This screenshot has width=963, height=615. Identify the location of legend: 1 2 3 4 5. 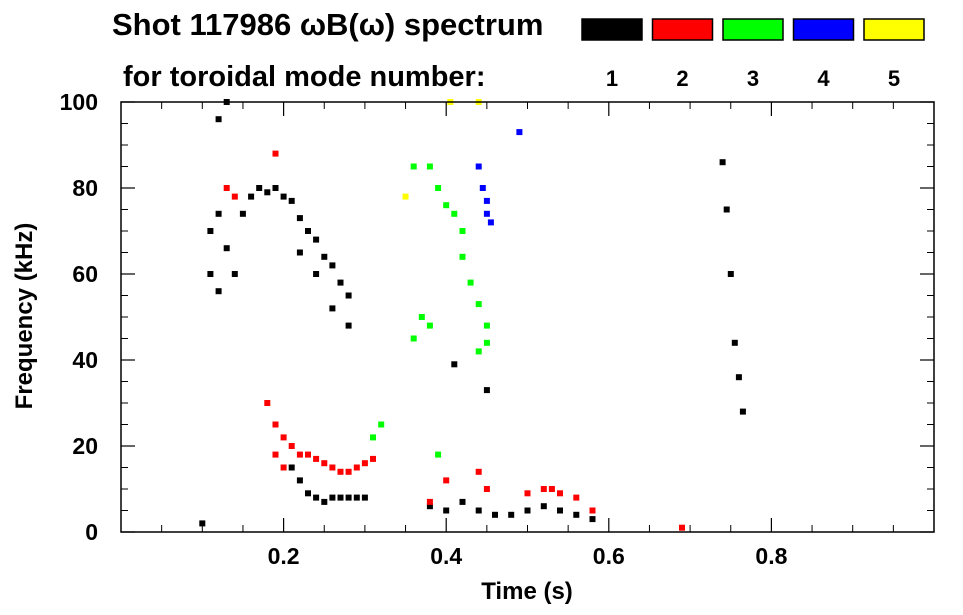
(753, 54).